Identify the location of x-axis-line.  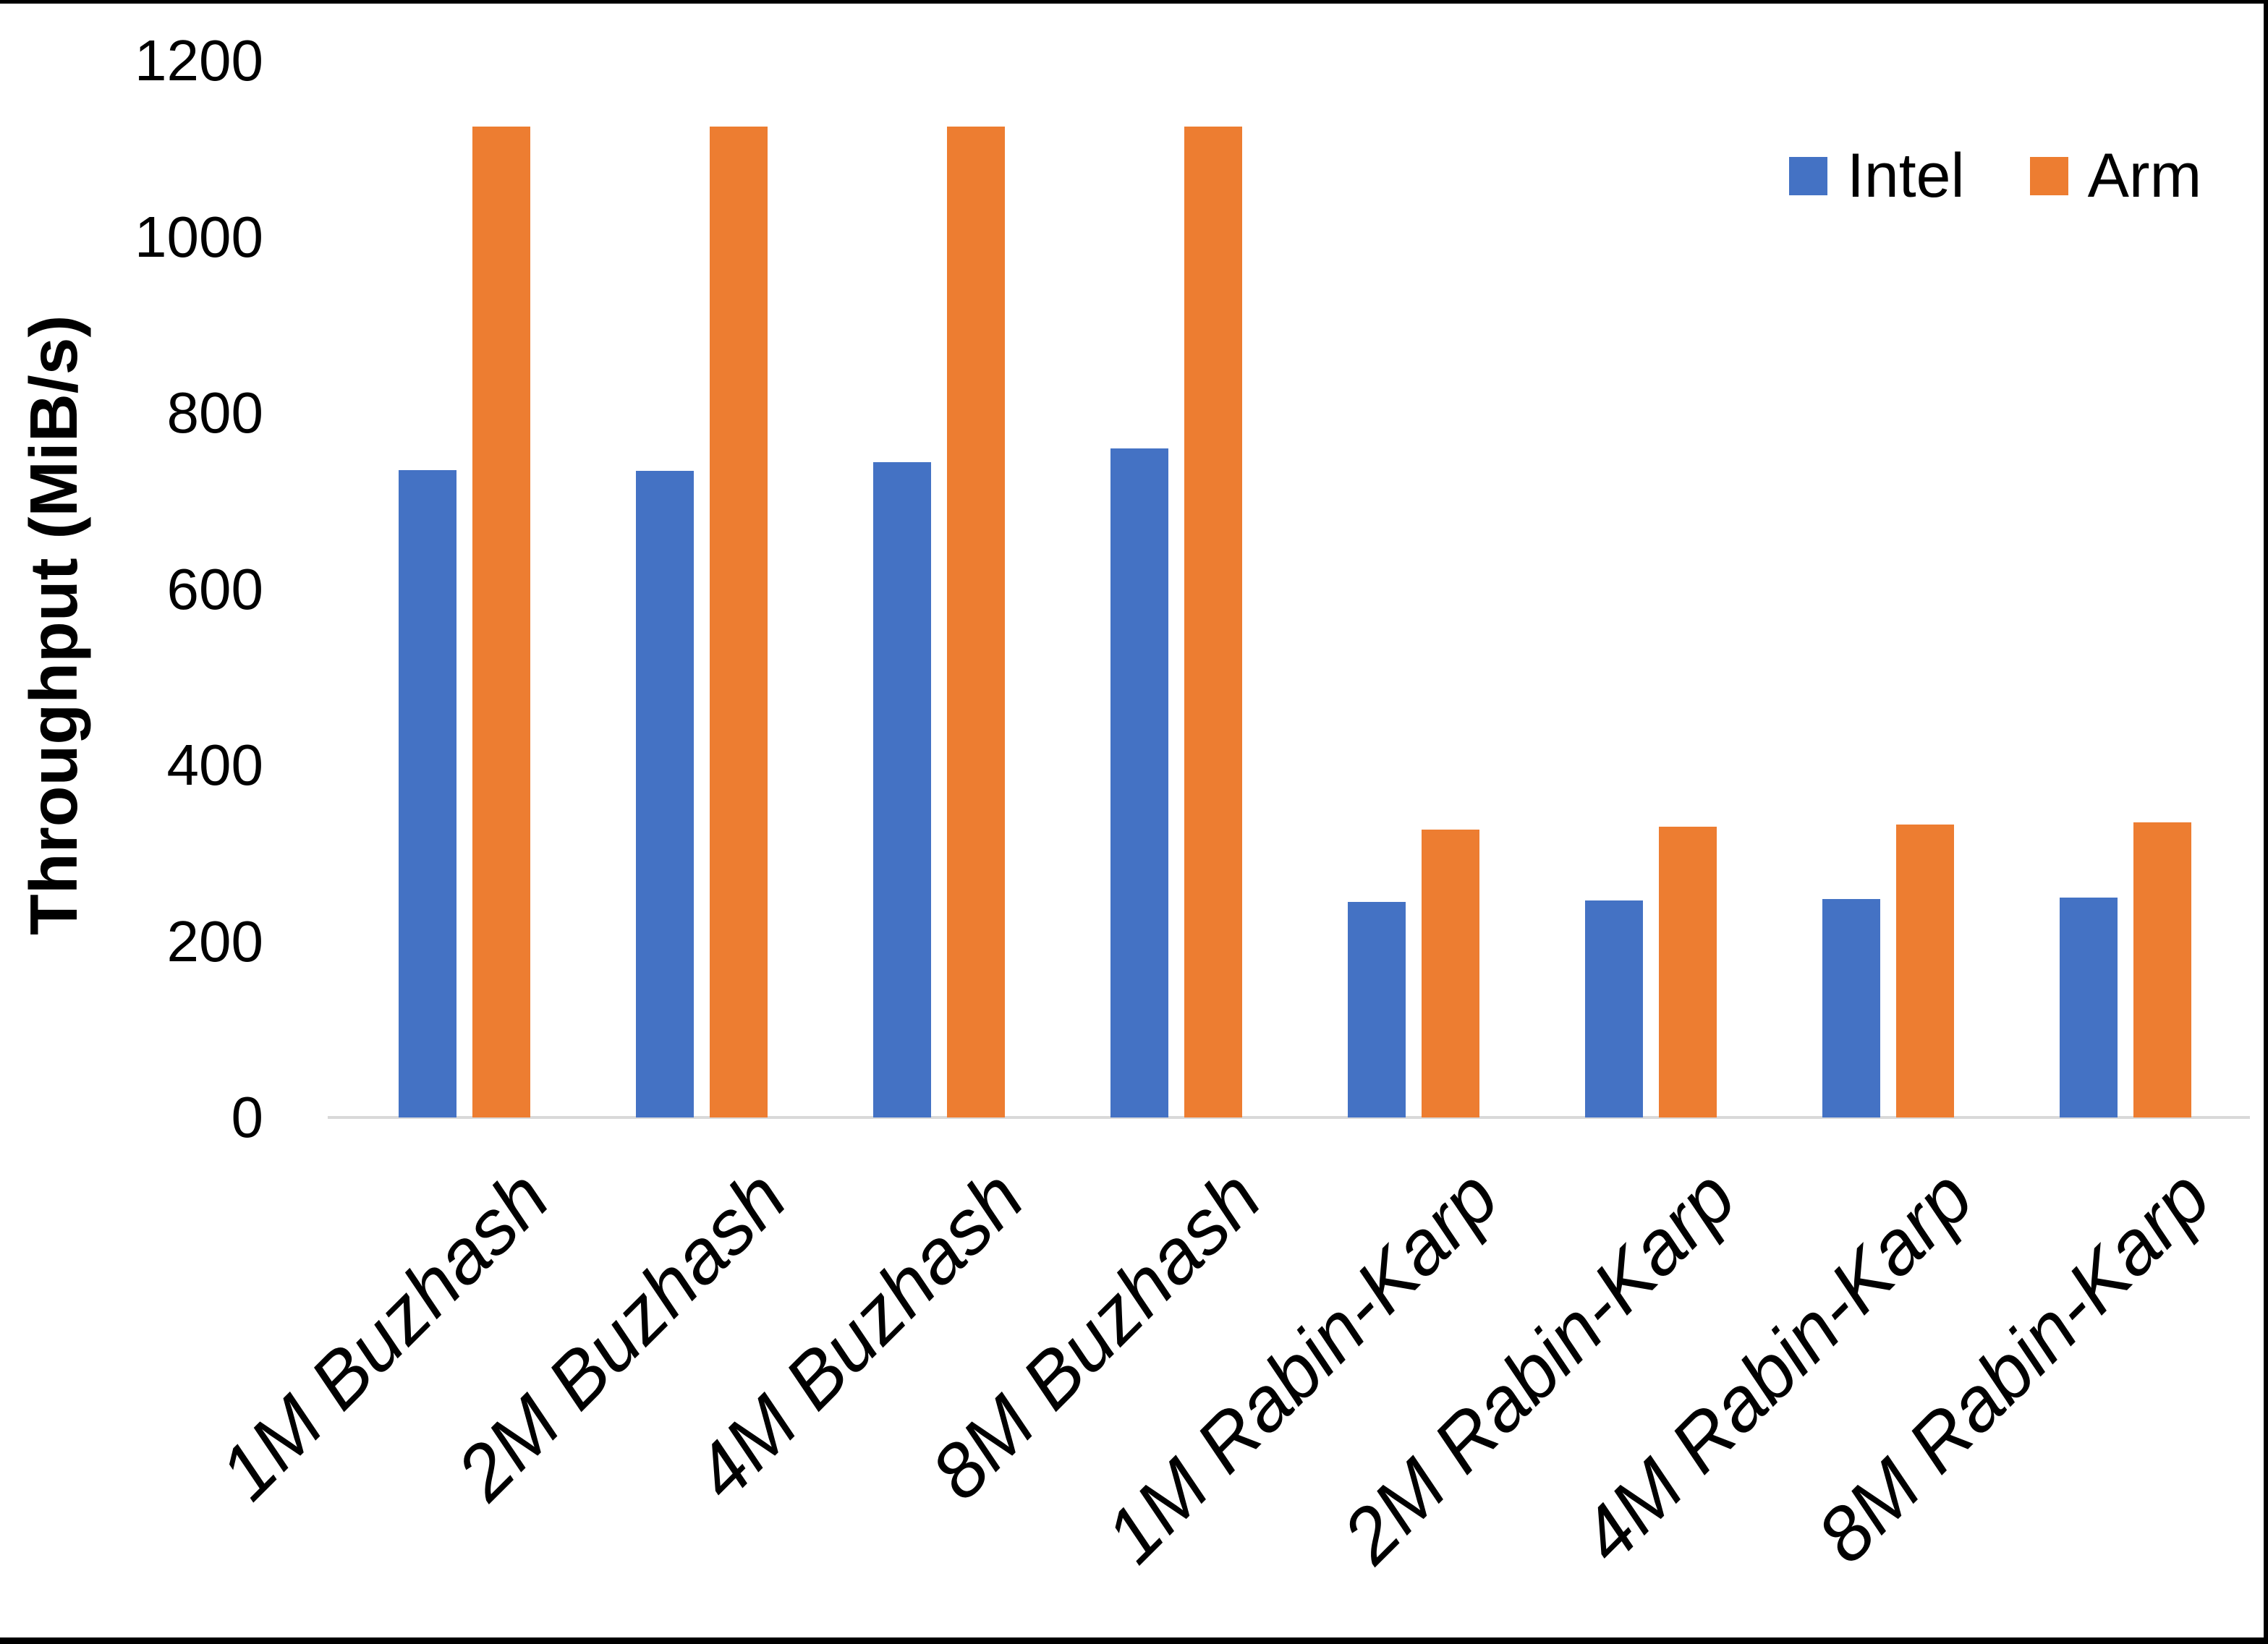
(1289, 1117).